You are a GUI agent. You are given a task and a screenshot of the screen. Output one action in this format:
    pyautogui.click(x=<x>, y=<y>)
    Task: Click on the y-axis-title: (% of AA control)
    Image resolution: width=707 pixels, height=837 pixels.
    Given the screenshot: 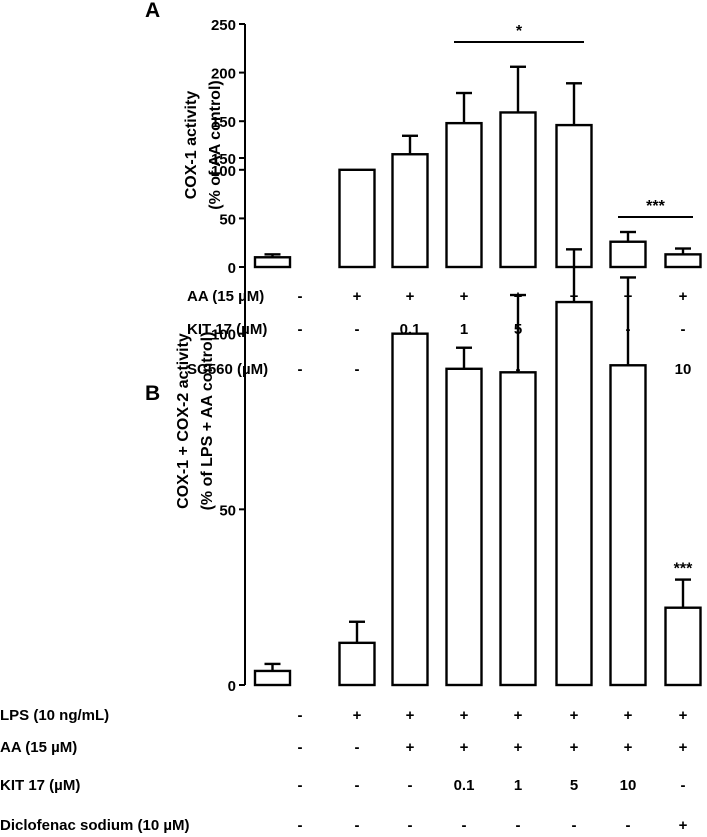 What is the action you would take?
    pyautogui.click(x=215, y=144)
    